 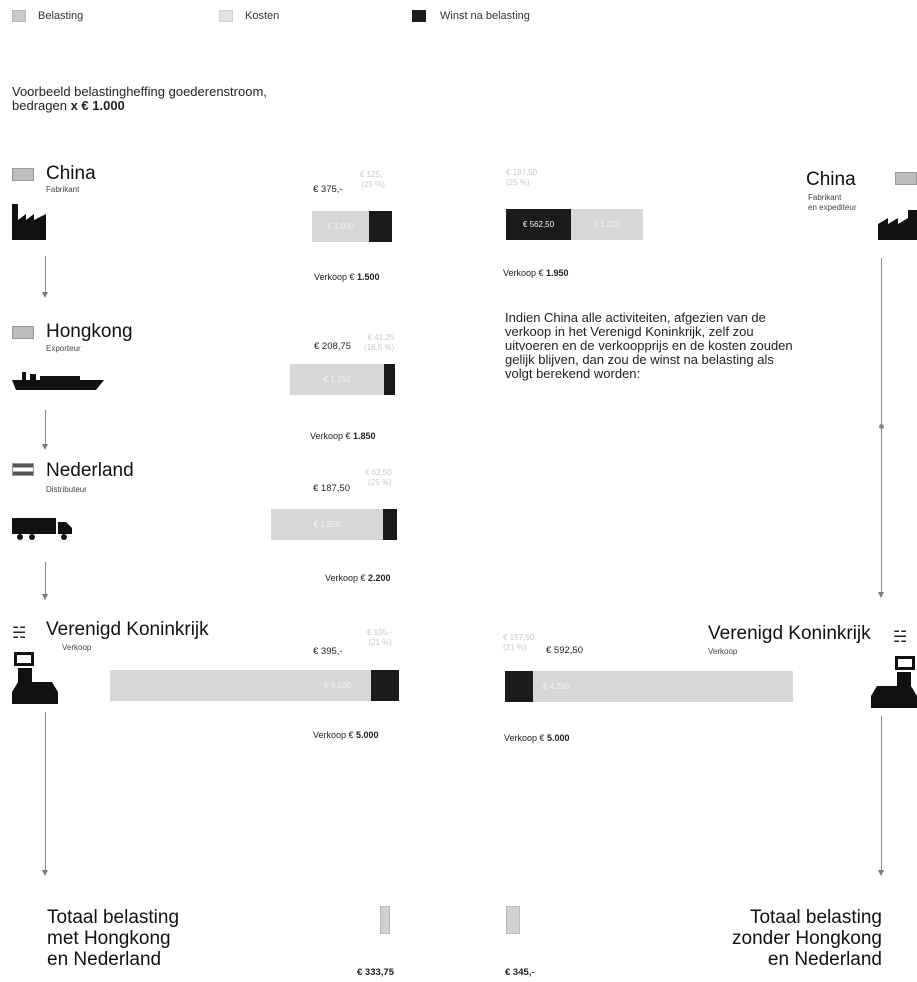 I want to click on tax-rate-amount: € 157,50, so click(x=519, y=637).